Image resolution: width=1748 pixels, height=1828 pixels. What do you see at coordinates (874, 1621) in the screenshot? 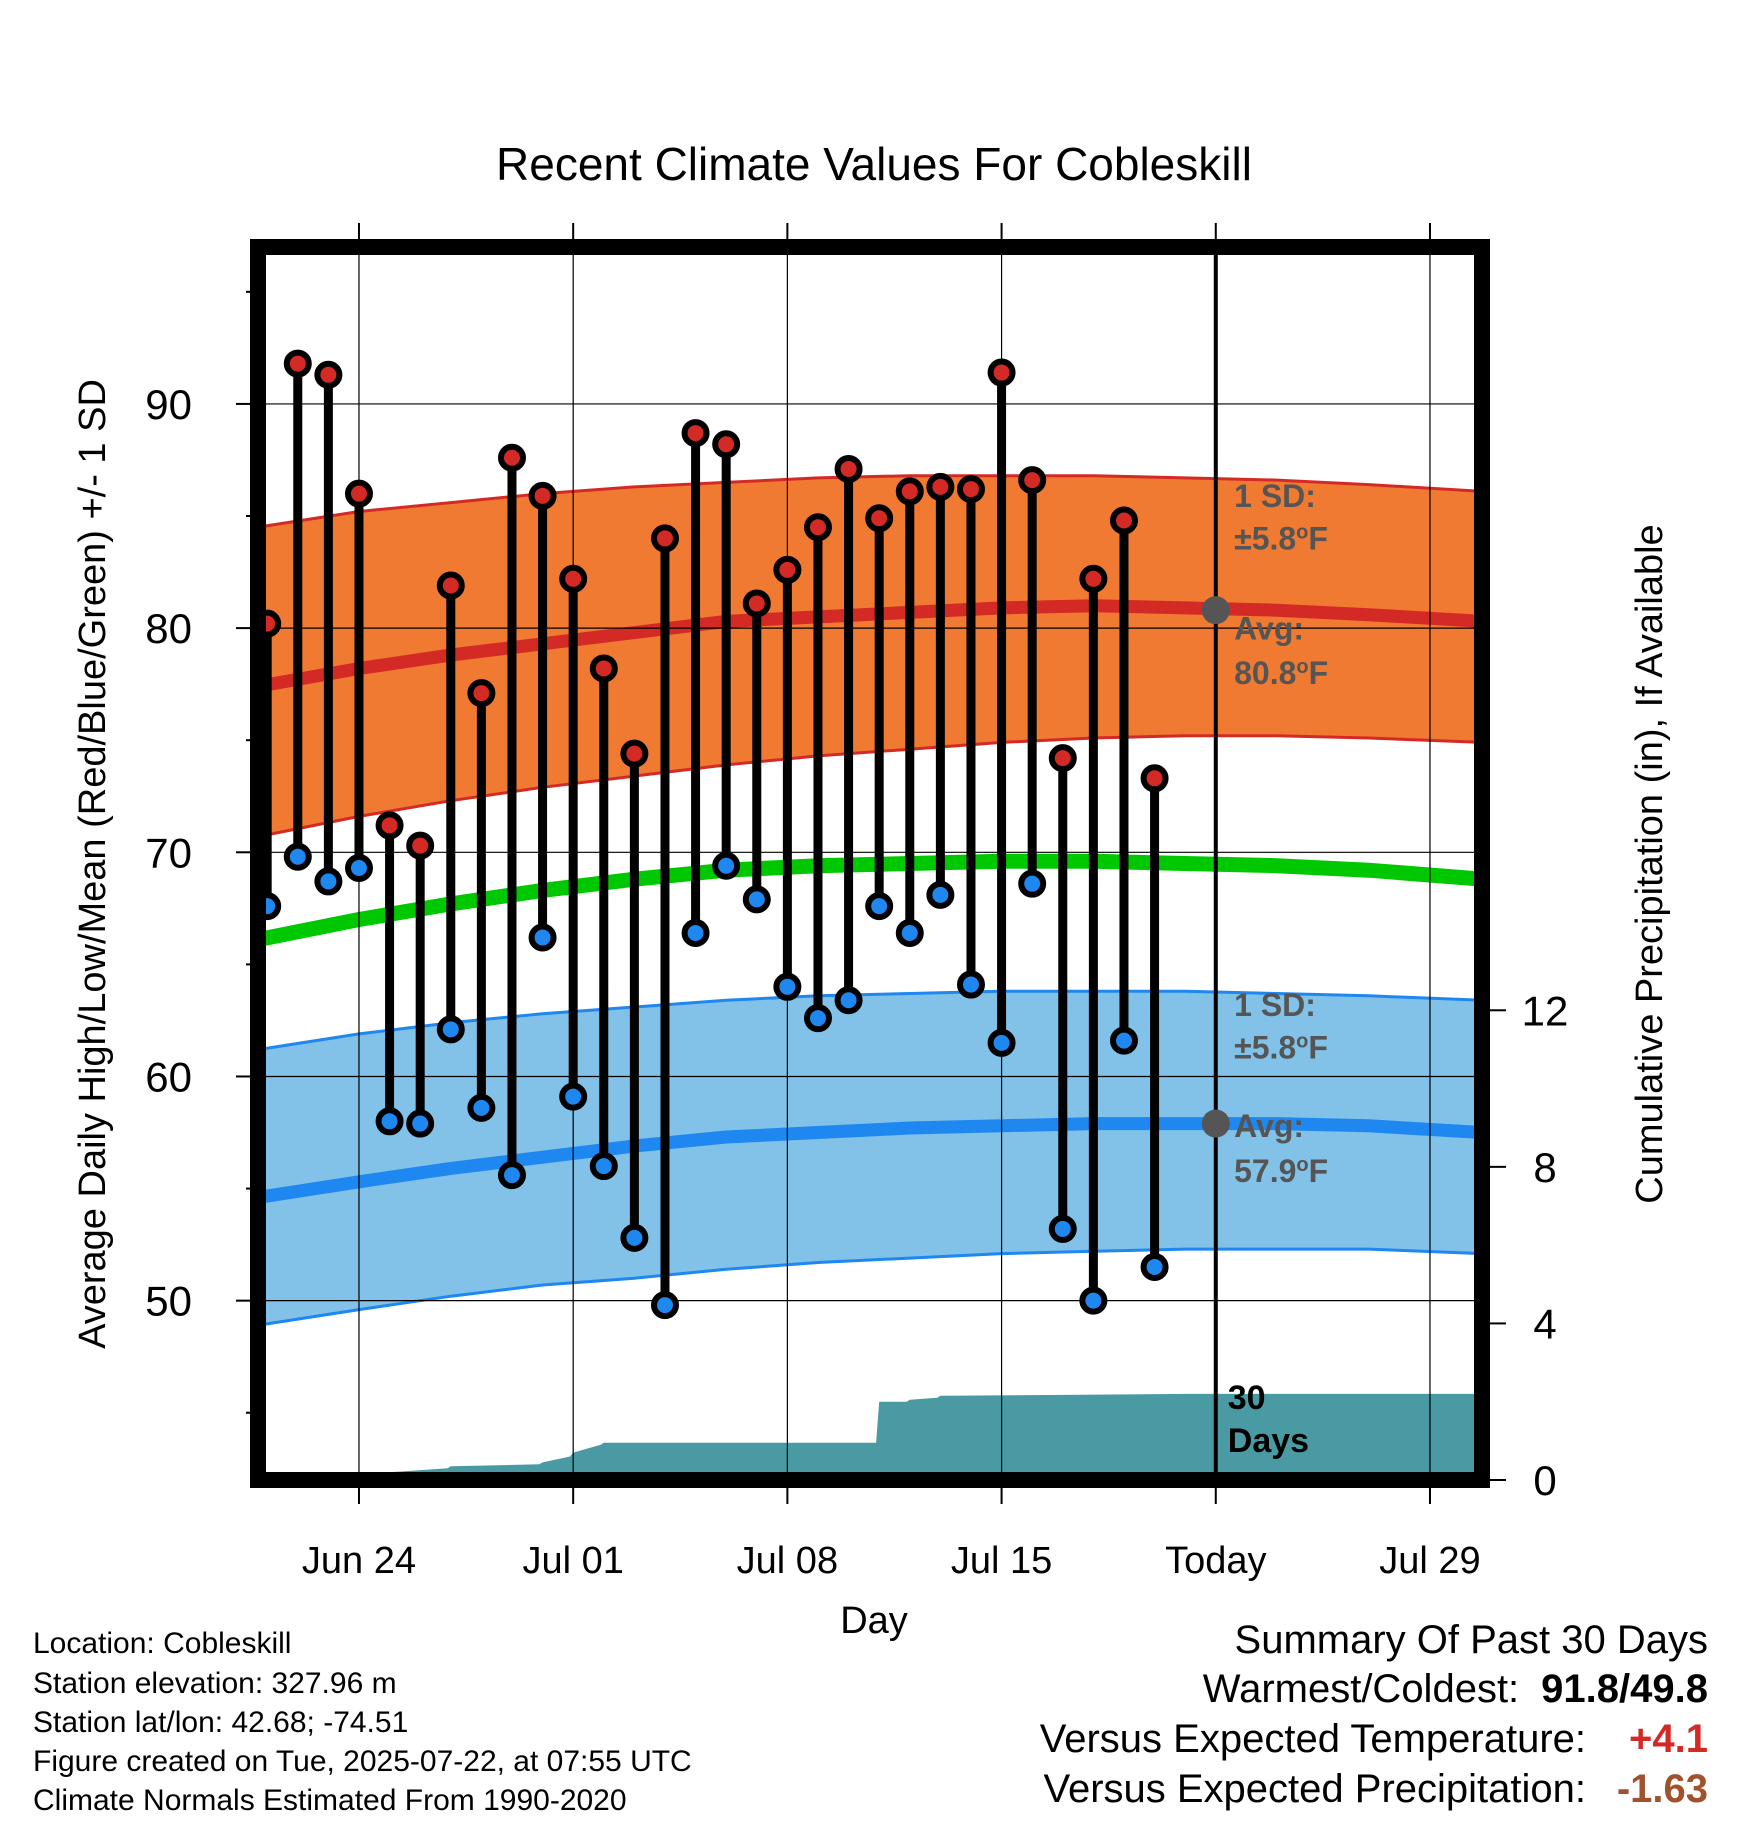
I see `x-axis-label: Day` at bounding box center [874, 1621].